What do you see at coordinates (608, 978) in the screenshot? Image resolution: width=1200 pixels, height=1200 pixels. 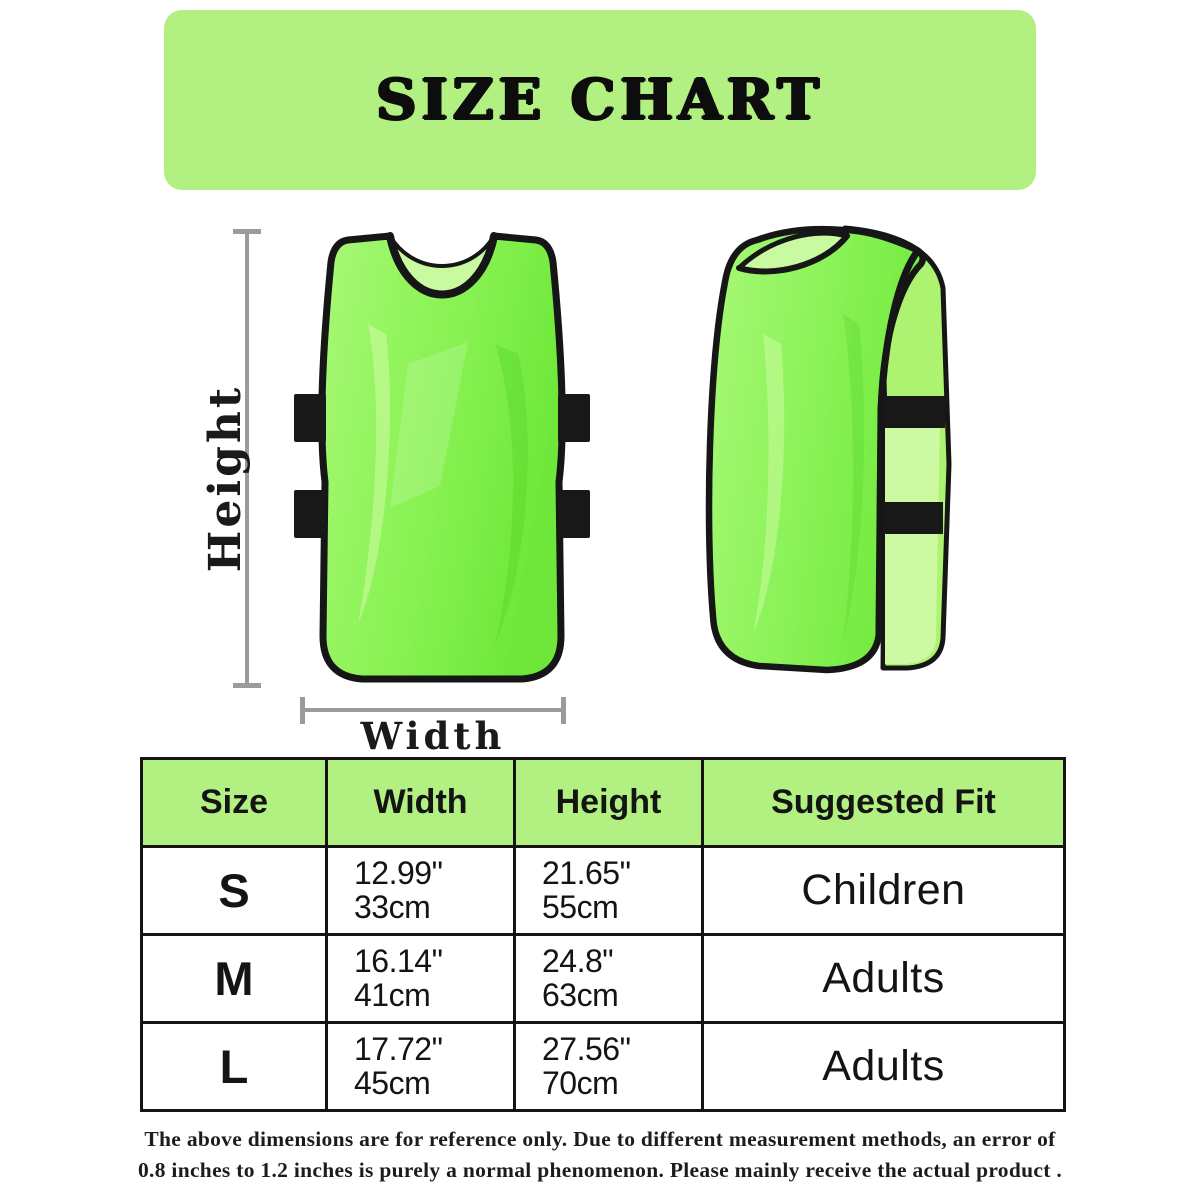 I see `height-value: 24.8" 63cm` at bounding box center [608, 978].